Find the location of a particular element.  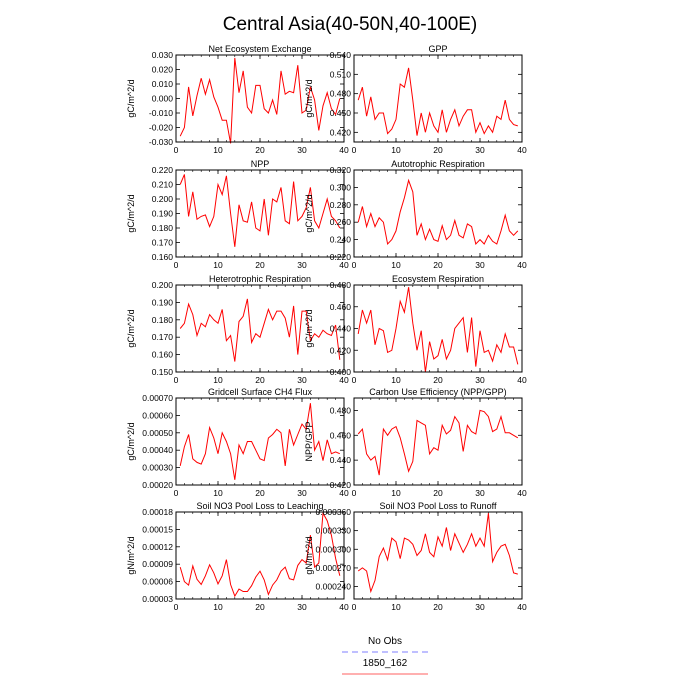

panel-title: Autotrophic Respiration is located at coordinates (438, 164).